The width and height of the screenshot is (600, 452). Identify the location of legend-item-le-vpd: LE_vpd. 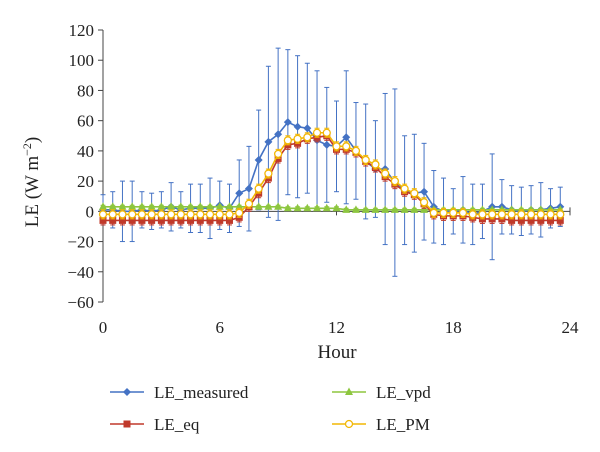
(381, 392).